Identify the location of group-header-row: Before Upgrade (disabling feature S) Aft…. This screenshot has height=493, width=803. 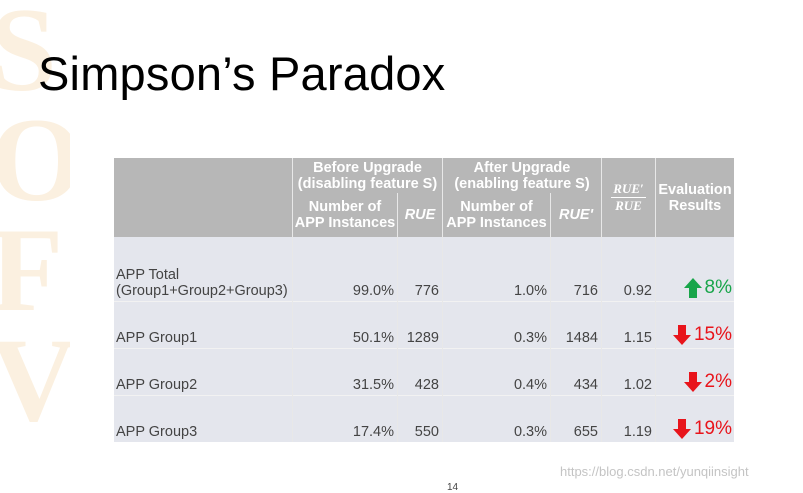
(424, 197).